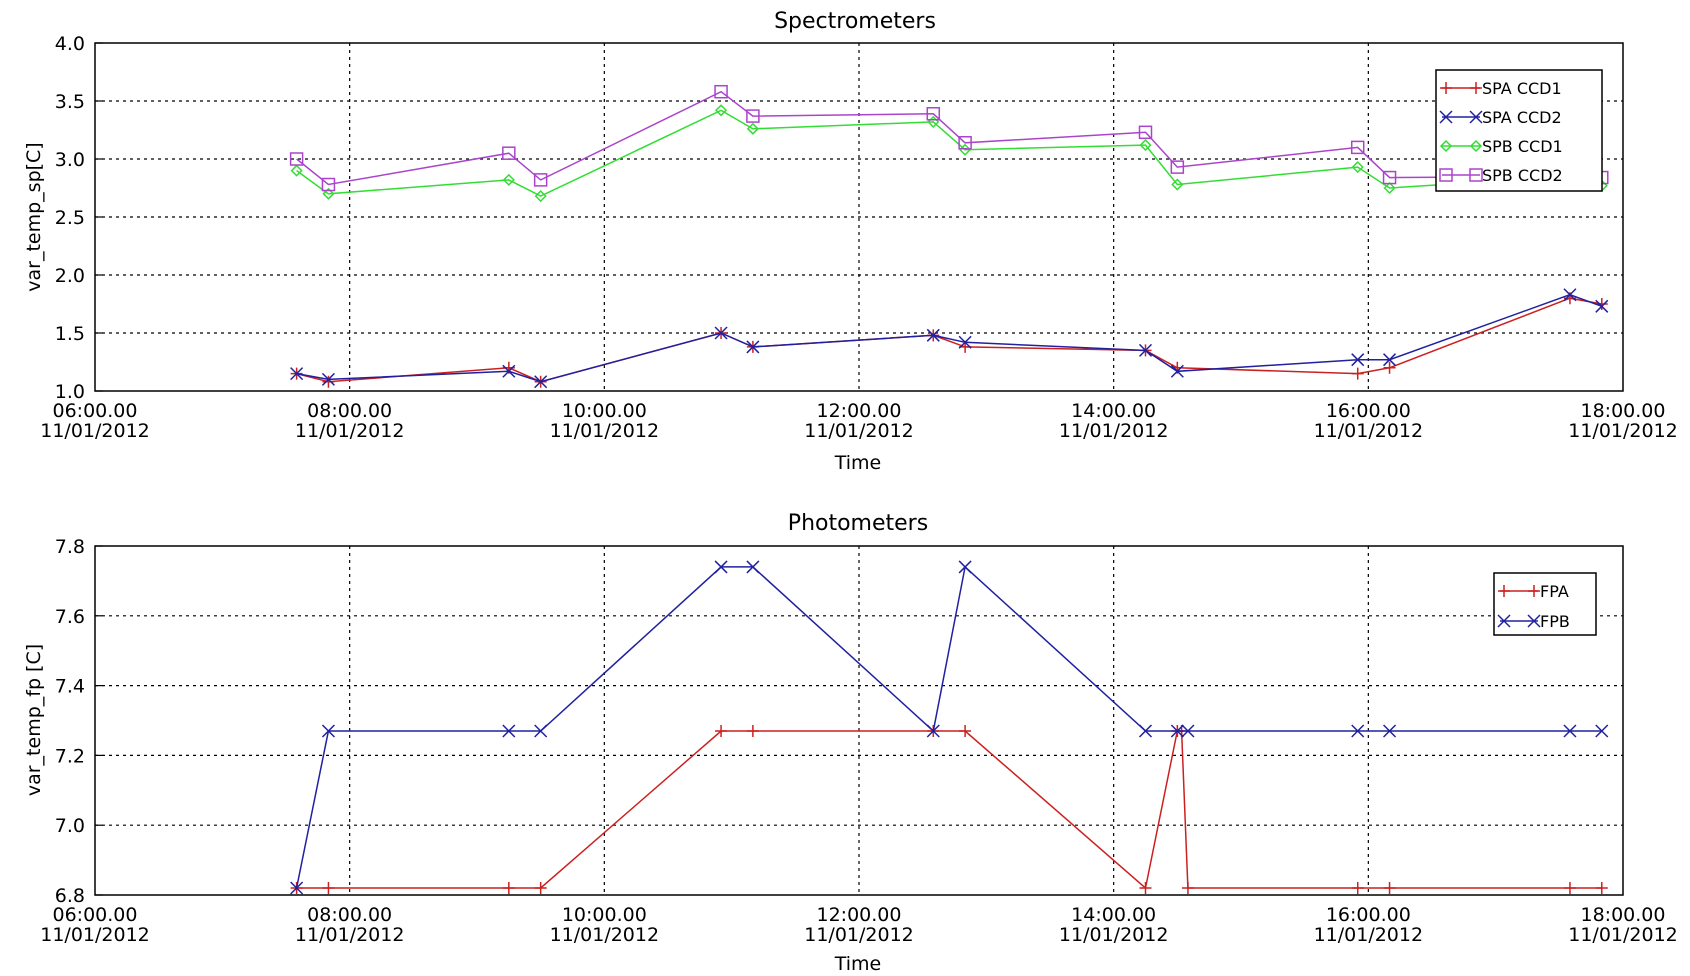  I want to click on y-tick-label: 2.5, so click(70, 218).